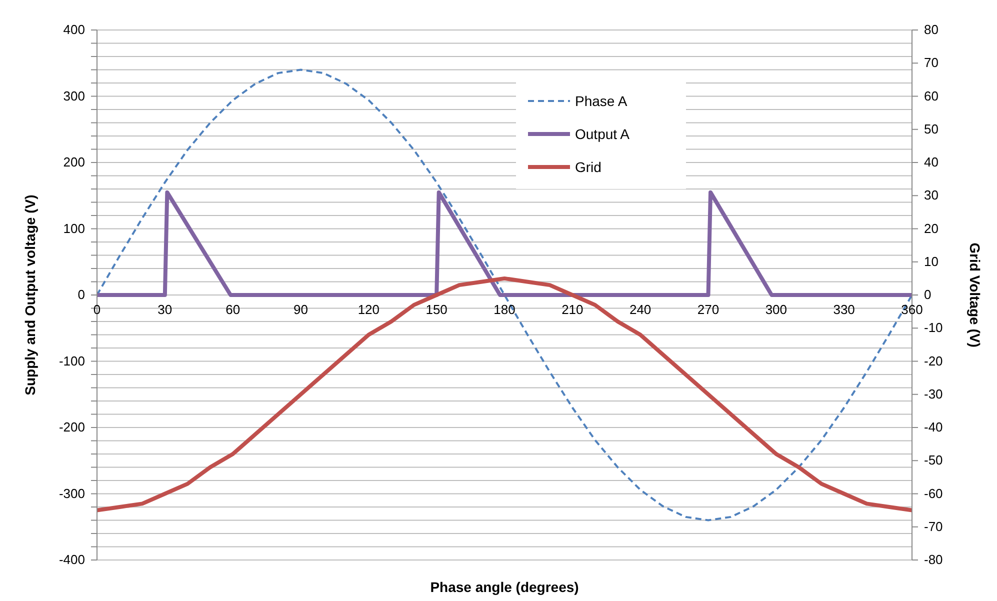  I want to click on x-tick-label: 30, so click(165, 309).